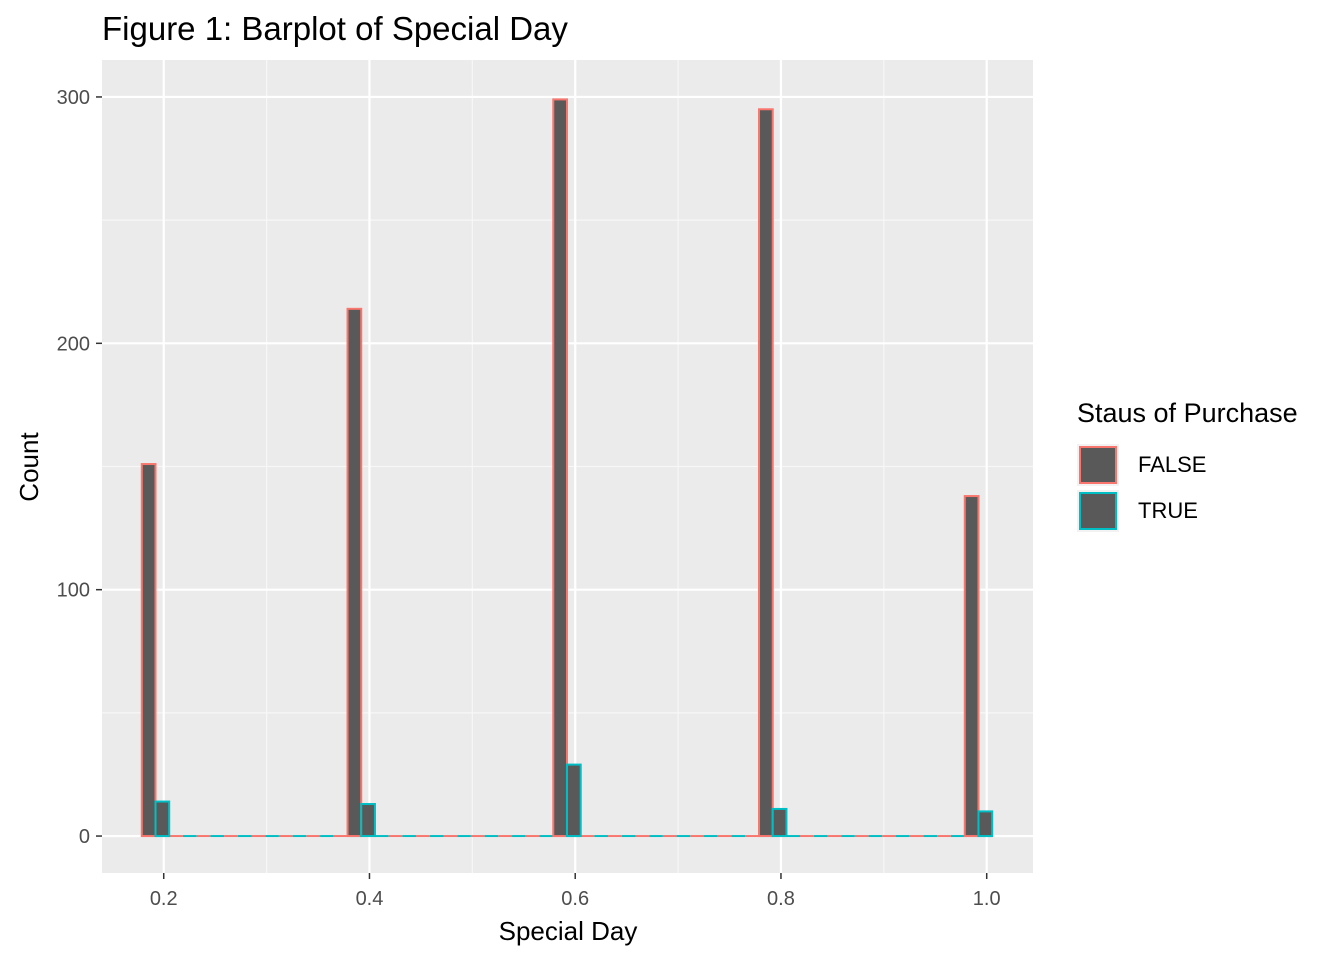  What do you see at coordinates (148, 650) in the screenshot?
I see `bar-false-0.2` at bounding box center [148, 650].